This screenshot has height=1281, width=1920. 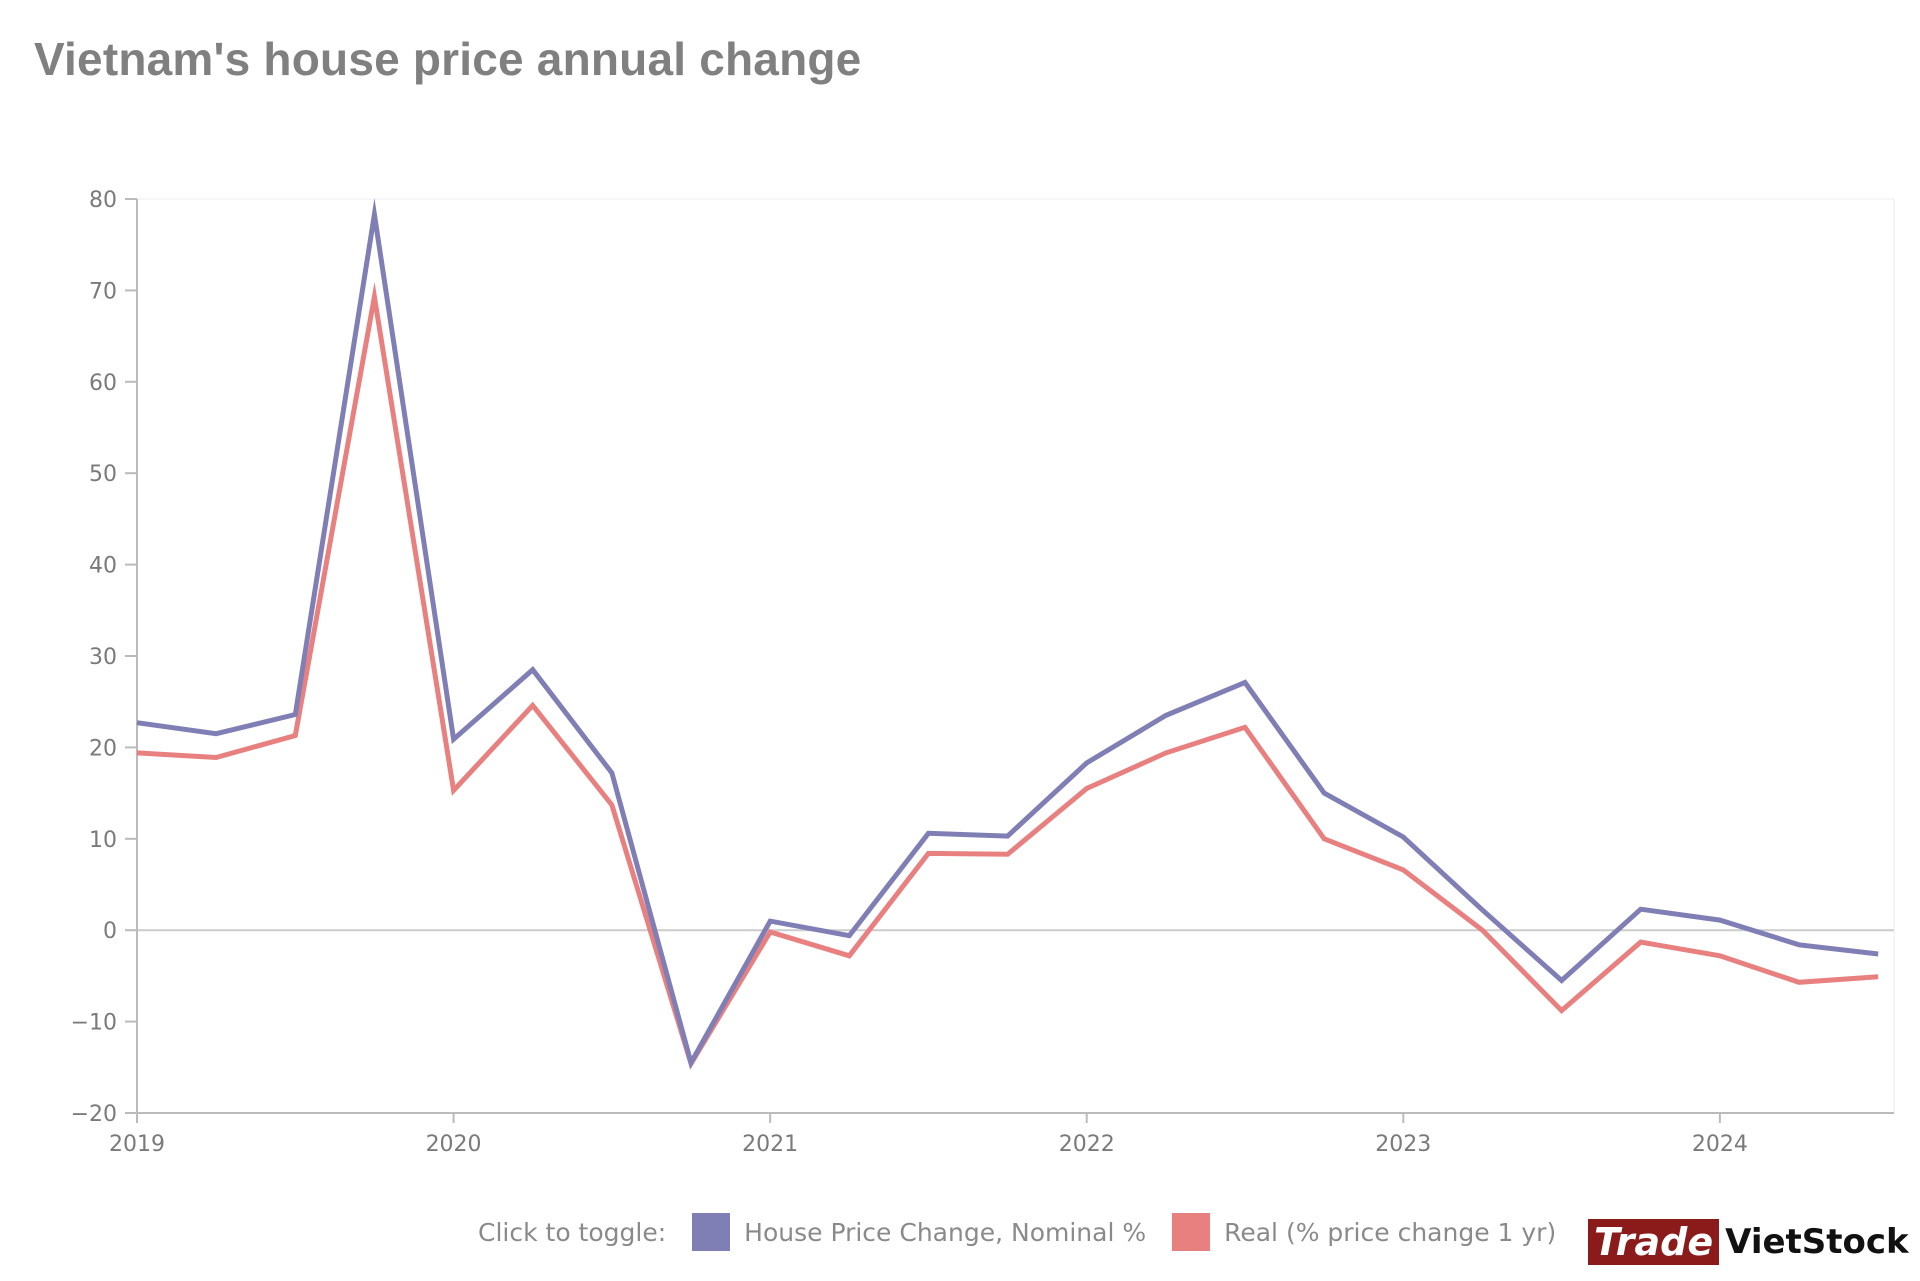 I want to click on legend-item-nominal: House Price Change, Nominal %, so click(x=919, y=1232).